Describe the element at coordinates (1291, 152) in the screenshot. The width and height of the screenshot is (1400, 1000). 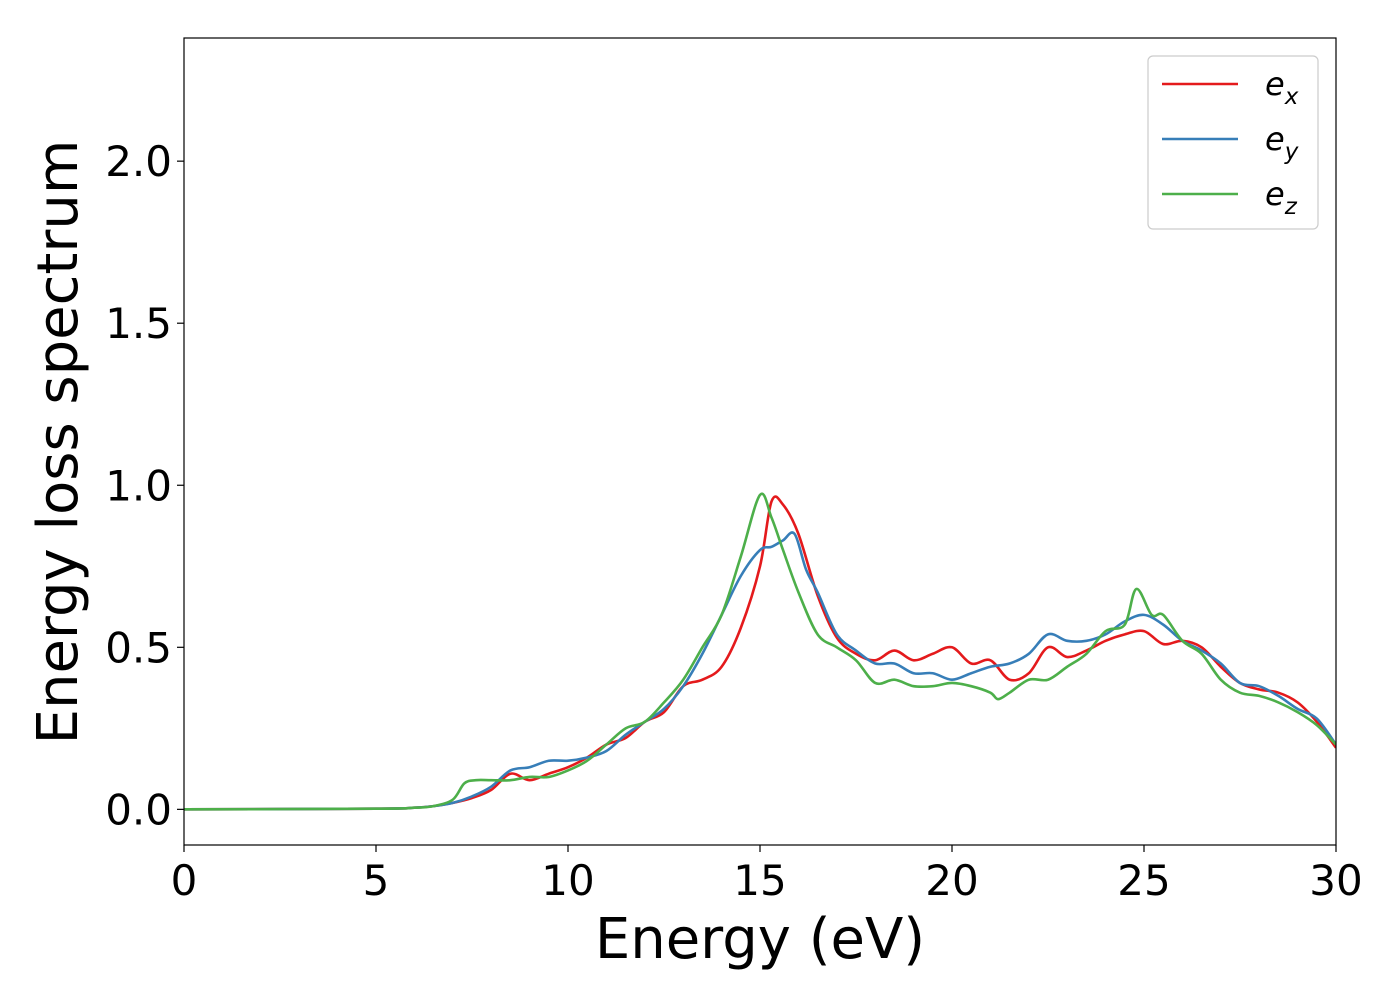
I see `legend-label-subscript: y` at that location.